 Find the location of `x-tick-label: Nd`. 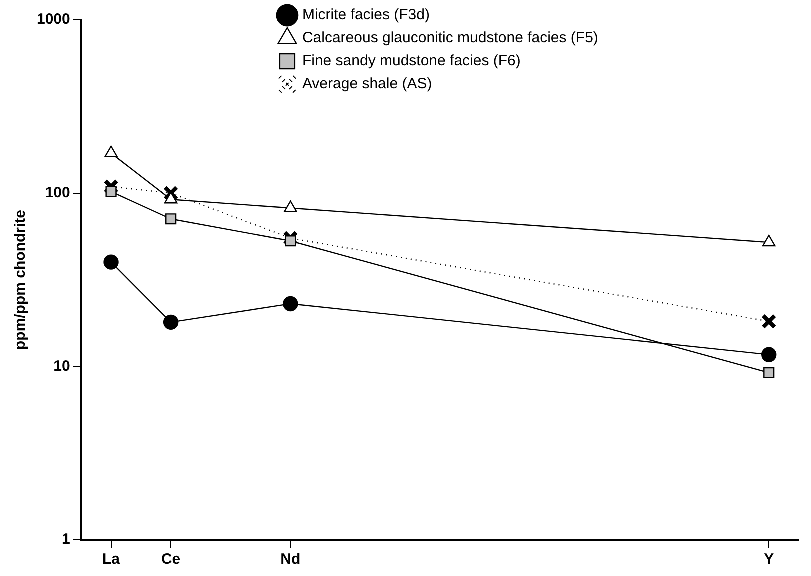

x-tick-label: Nd is located at coordinates (290, 559).